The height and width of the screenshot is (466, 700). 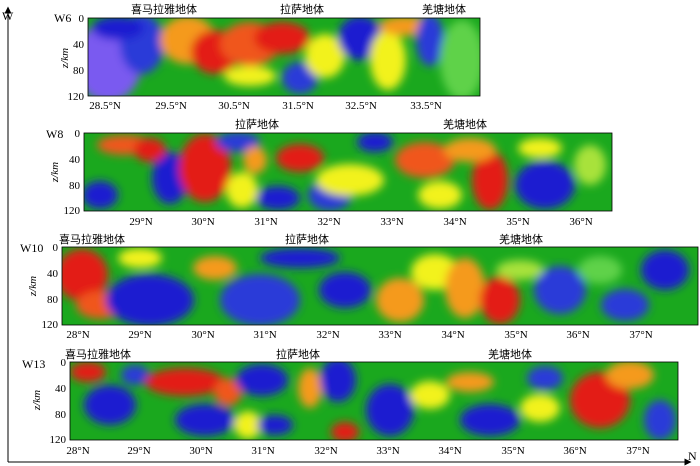 I want to click on profile-label: W6, so click(x=62, y=18).